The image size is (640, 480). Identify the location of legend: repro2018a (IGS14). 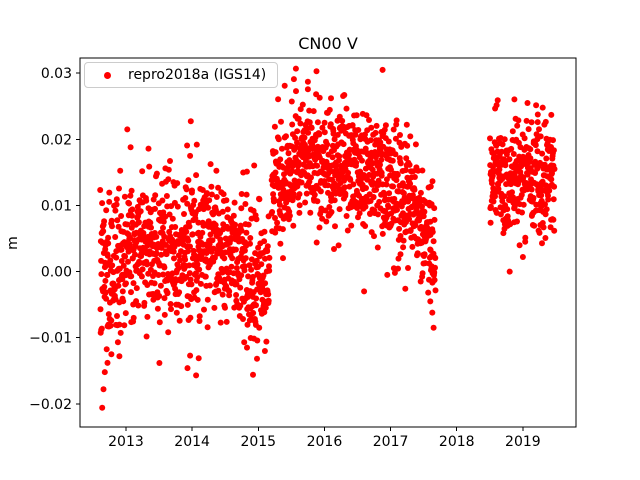
(181, 75).